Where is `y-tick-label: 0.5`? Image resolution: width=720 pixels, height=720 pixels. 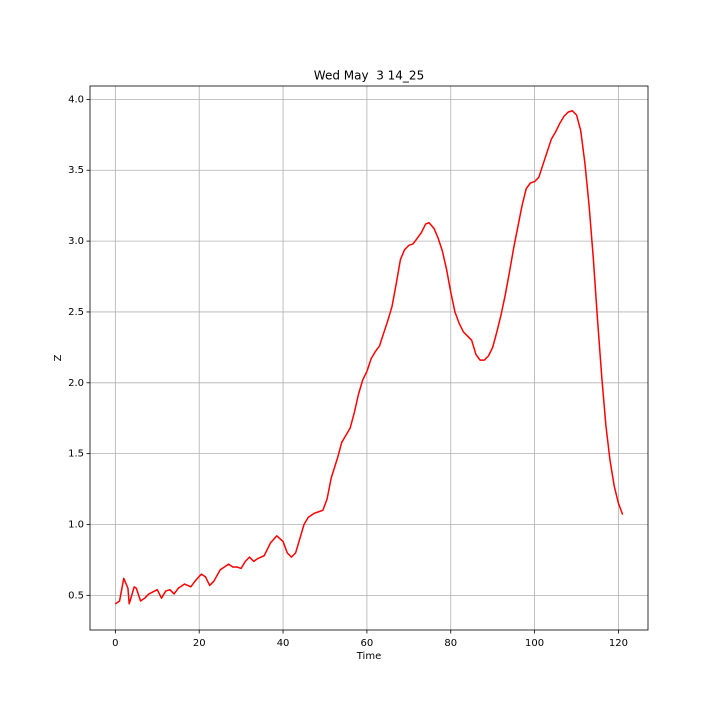
y-tick-label: 0.5 is located at coordinates (76, 595).